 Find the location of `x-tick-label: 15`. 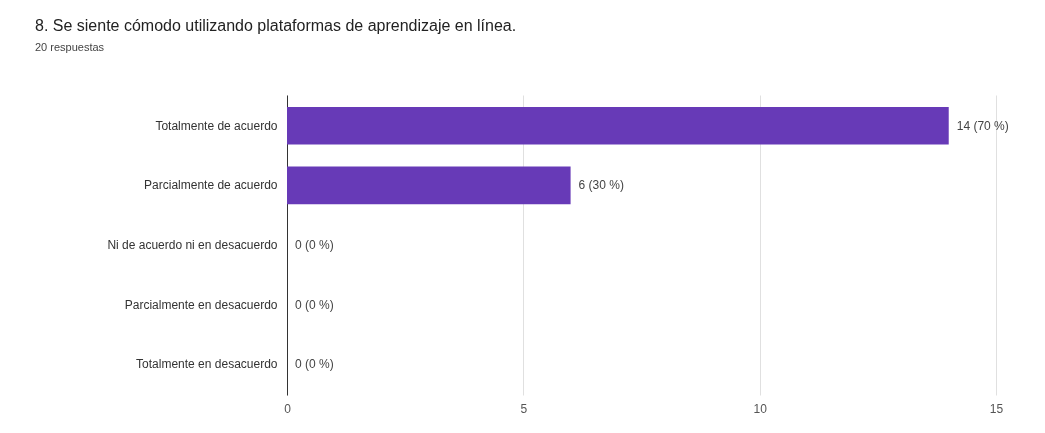

x-tick-label: 15 is located at coordinates (996, 408).